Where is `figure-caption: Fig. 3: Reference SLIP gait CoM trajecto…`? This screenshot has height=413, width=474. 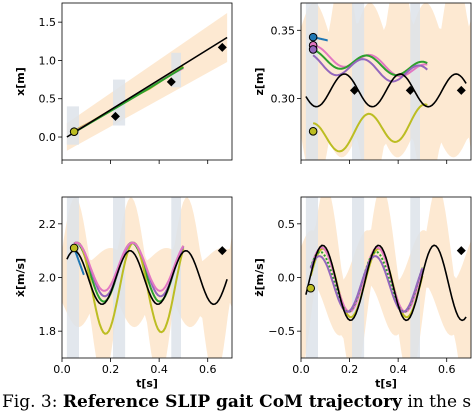 figure-caption: Fig. 3: Reference SLIP gait CoM trajecto… is located at coordinates (237, 402).